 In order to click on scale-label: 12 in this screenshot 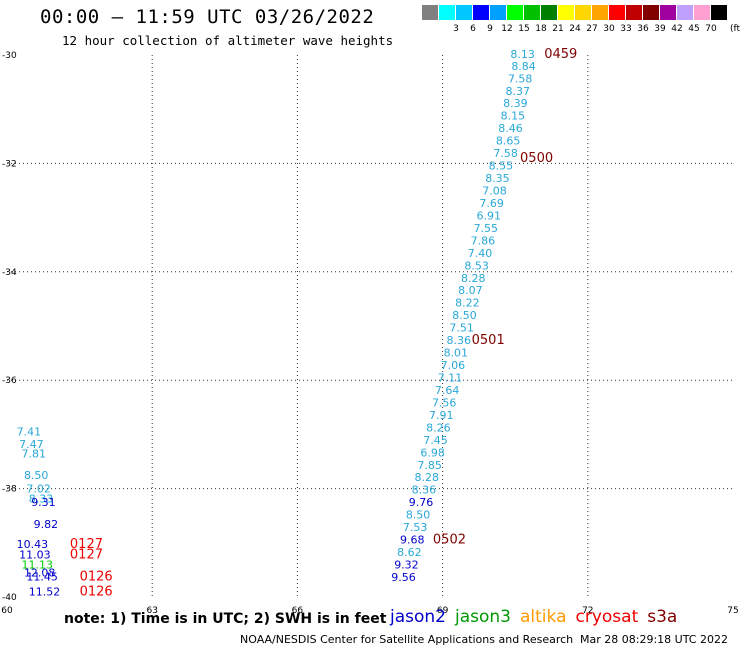, I will do `click(507, 29)`.